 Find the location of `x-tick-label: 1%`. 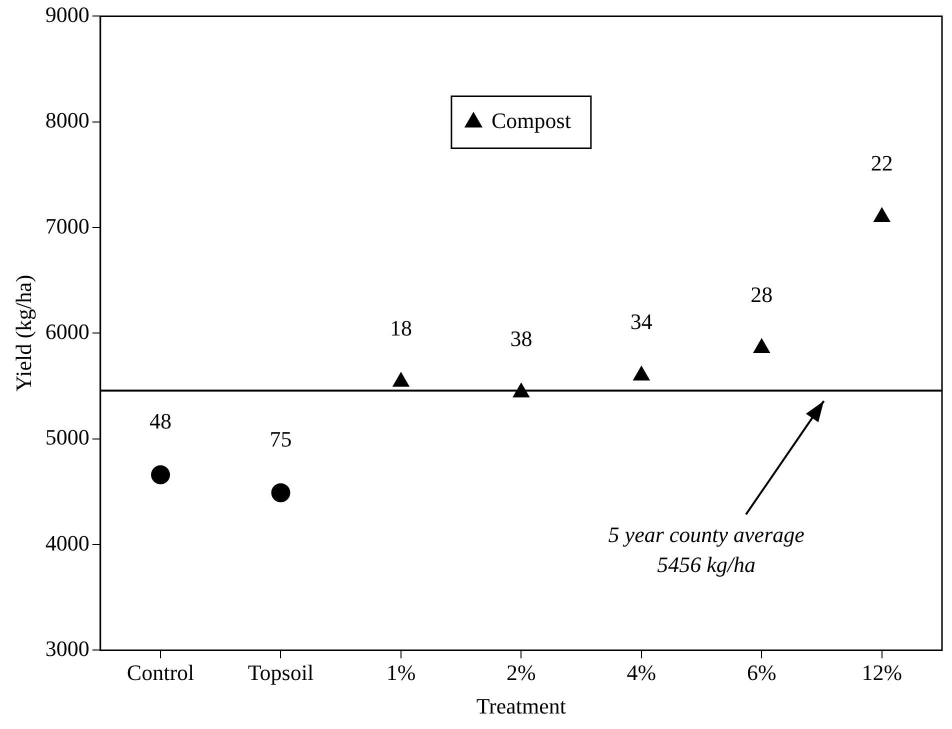

x-tick-label: 1% is located at coordinates (401, 673).